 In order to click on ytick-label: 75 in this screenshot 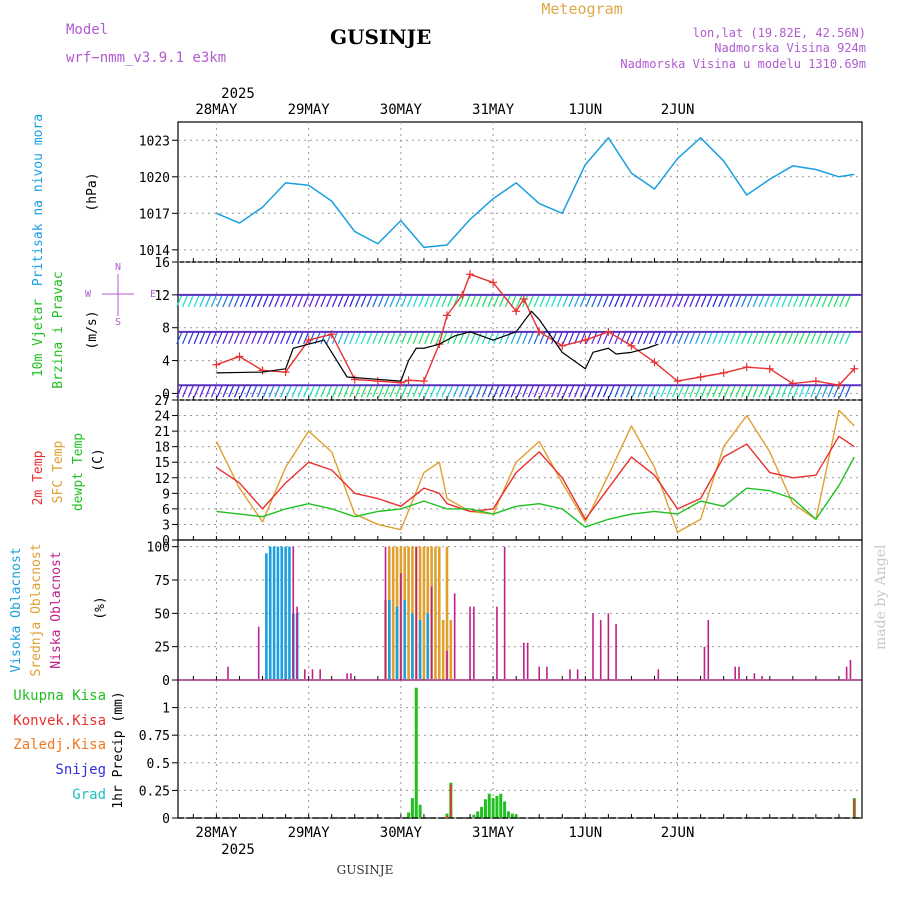, I will do `click(162, 581)`.